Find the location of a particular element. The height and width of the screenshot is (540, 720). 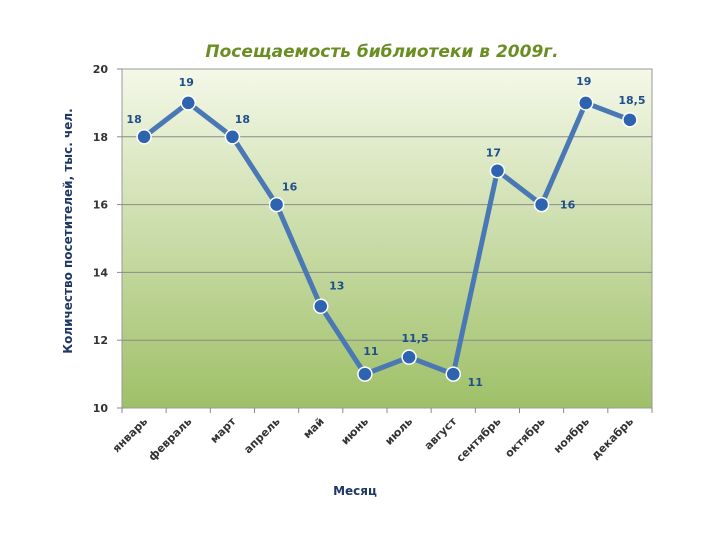

data-label-4: 13 is located at coordinates (336, 285).